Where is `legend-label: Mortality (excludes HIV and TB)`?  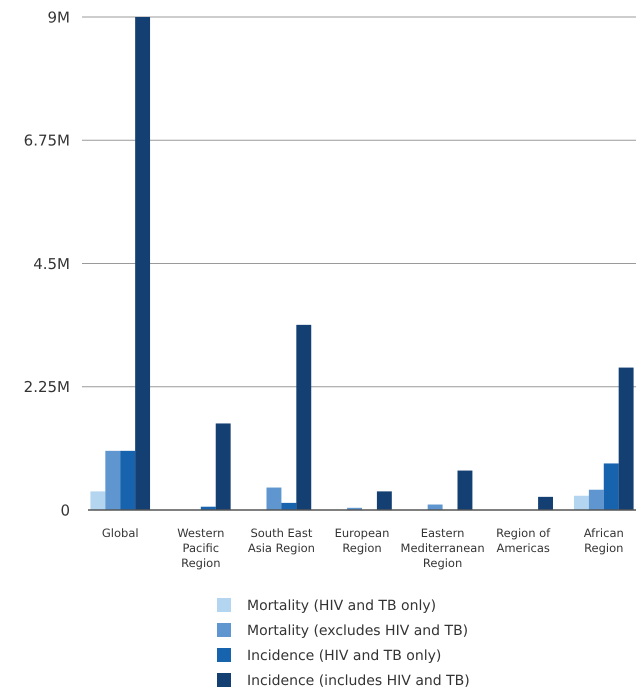 legend-label: Mortality (excludes HIV and TB) is located at coordinates (357, 630).